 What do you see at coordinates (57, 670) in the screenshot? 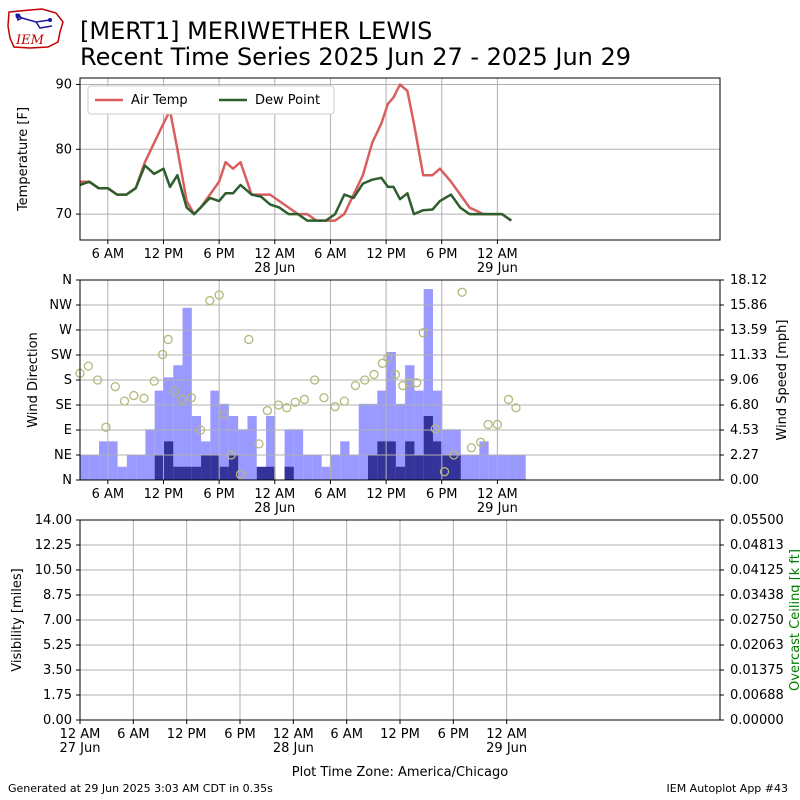
I see `visibility-tick-label: 3.50` at bounding box center [57, 670].